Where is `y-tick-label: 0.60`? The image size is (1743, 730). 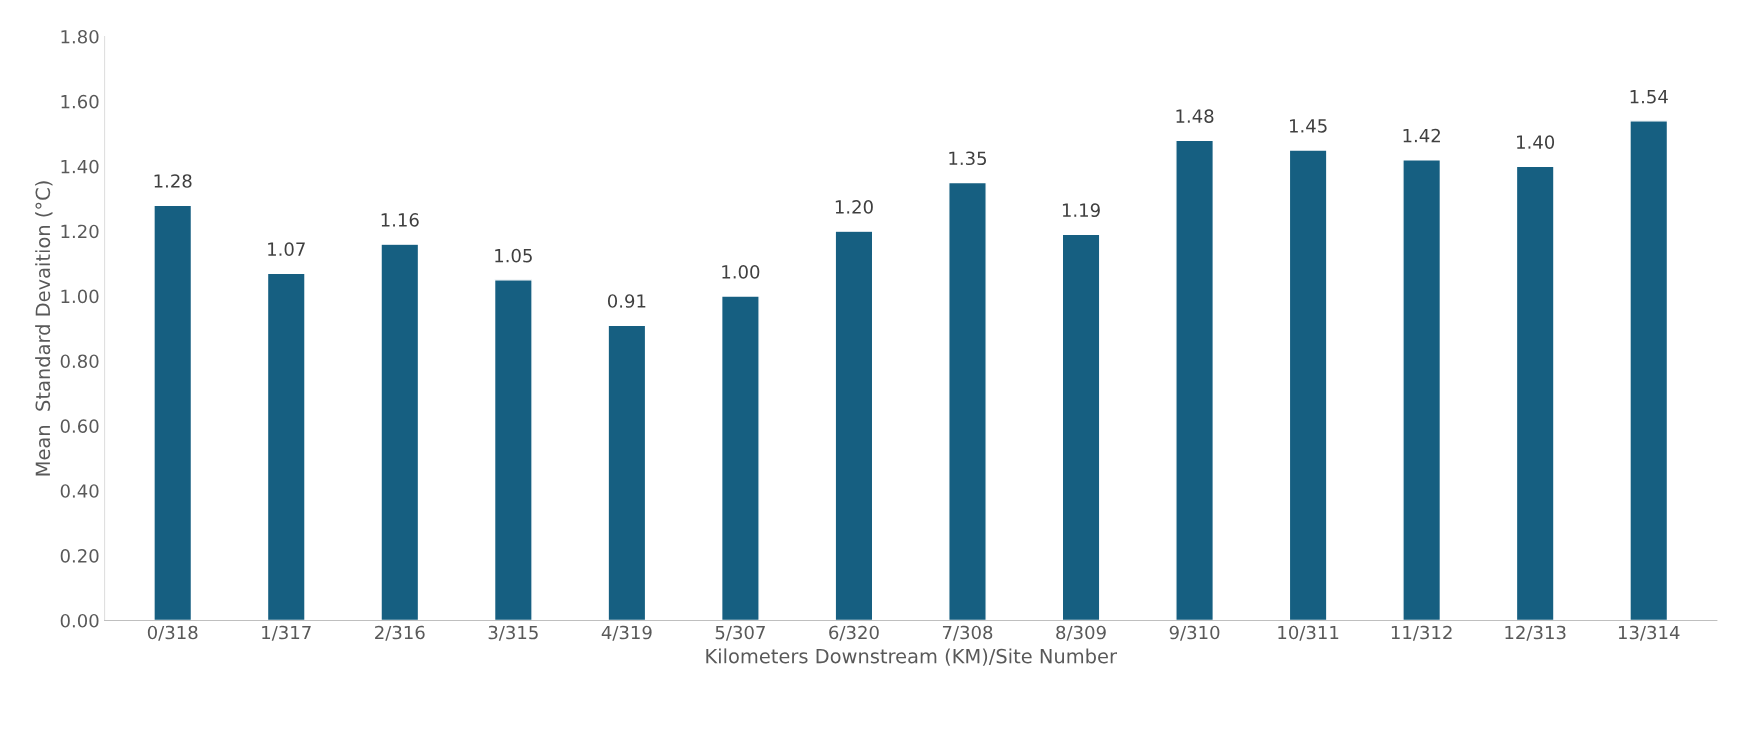 y-tick-label: 0.60 is located at coordinates (79, 426).